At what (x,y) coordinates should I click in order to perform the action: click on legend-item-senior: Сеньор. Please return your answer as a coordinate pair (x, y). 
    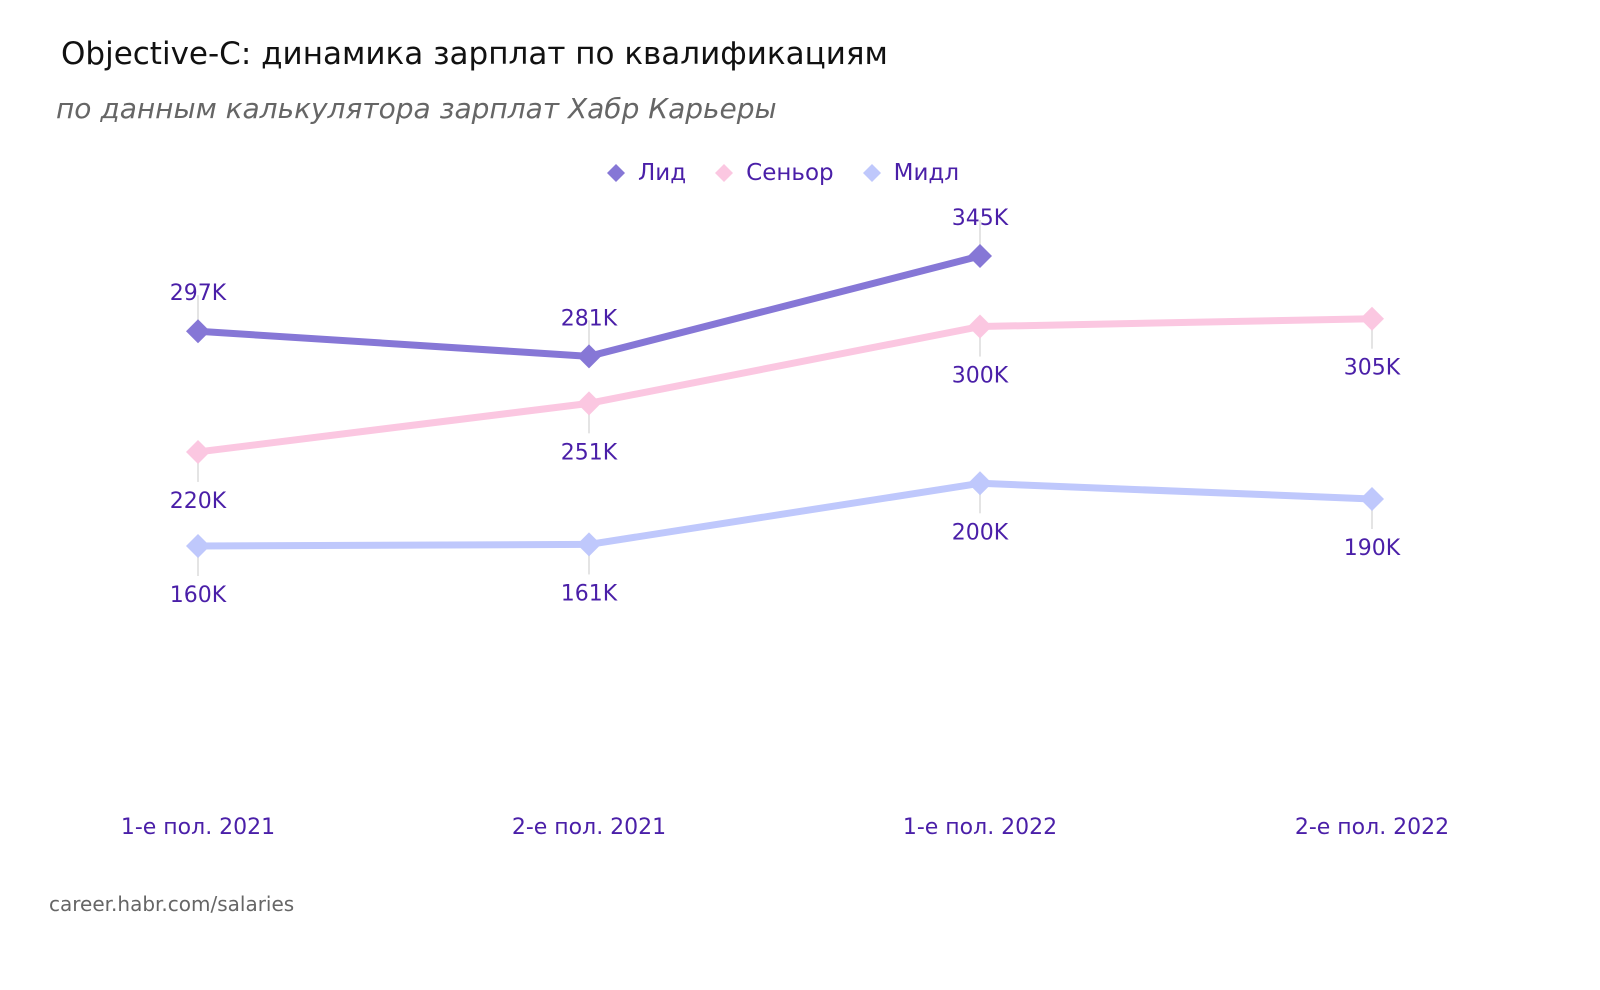
    Looking at the image, I should click on (774, 173).